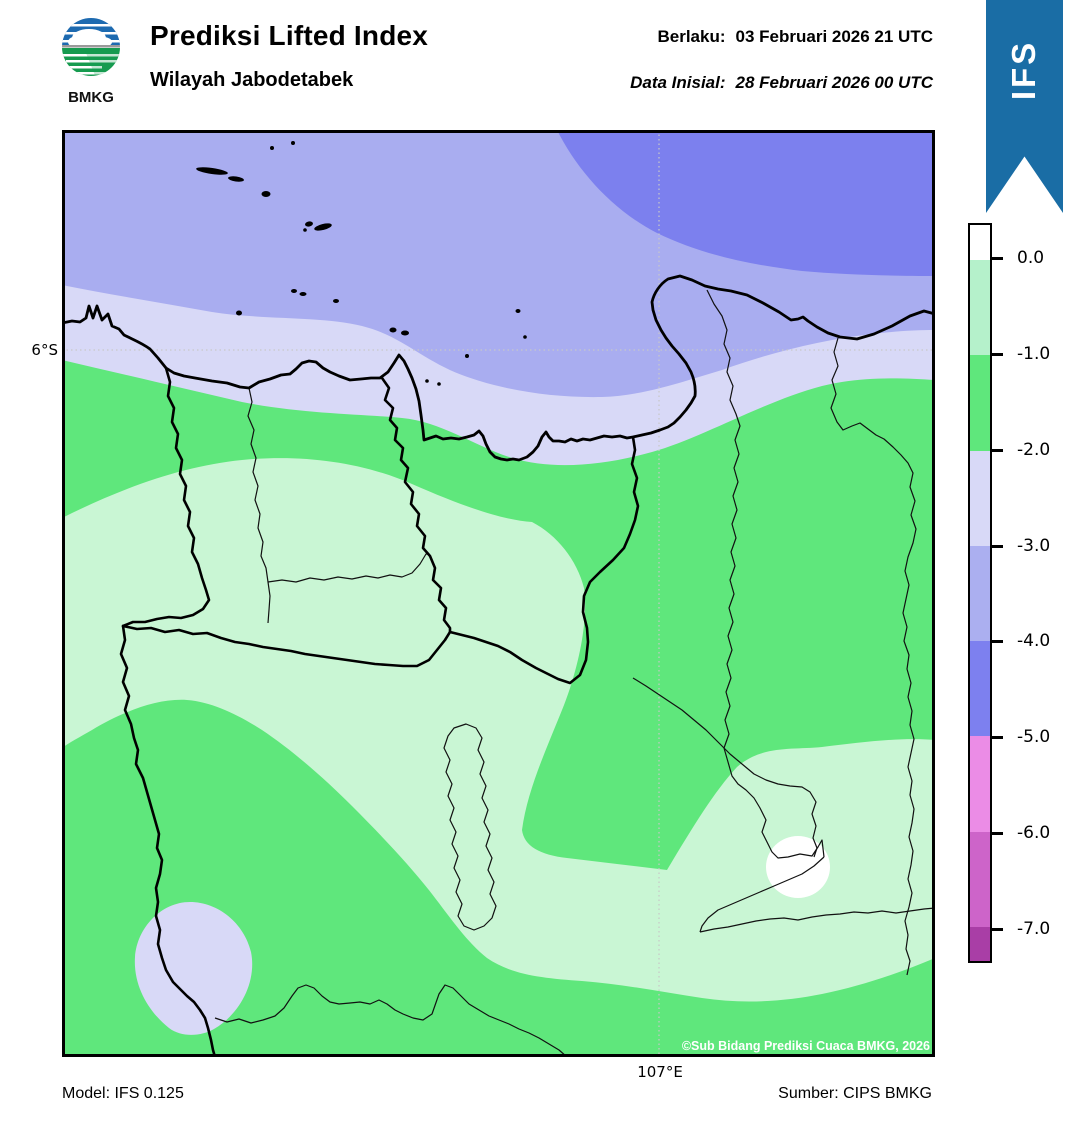 The image size is (1068, 1128). I want to click on colorbar-tick-label: -6.0, so click(1034, 833).